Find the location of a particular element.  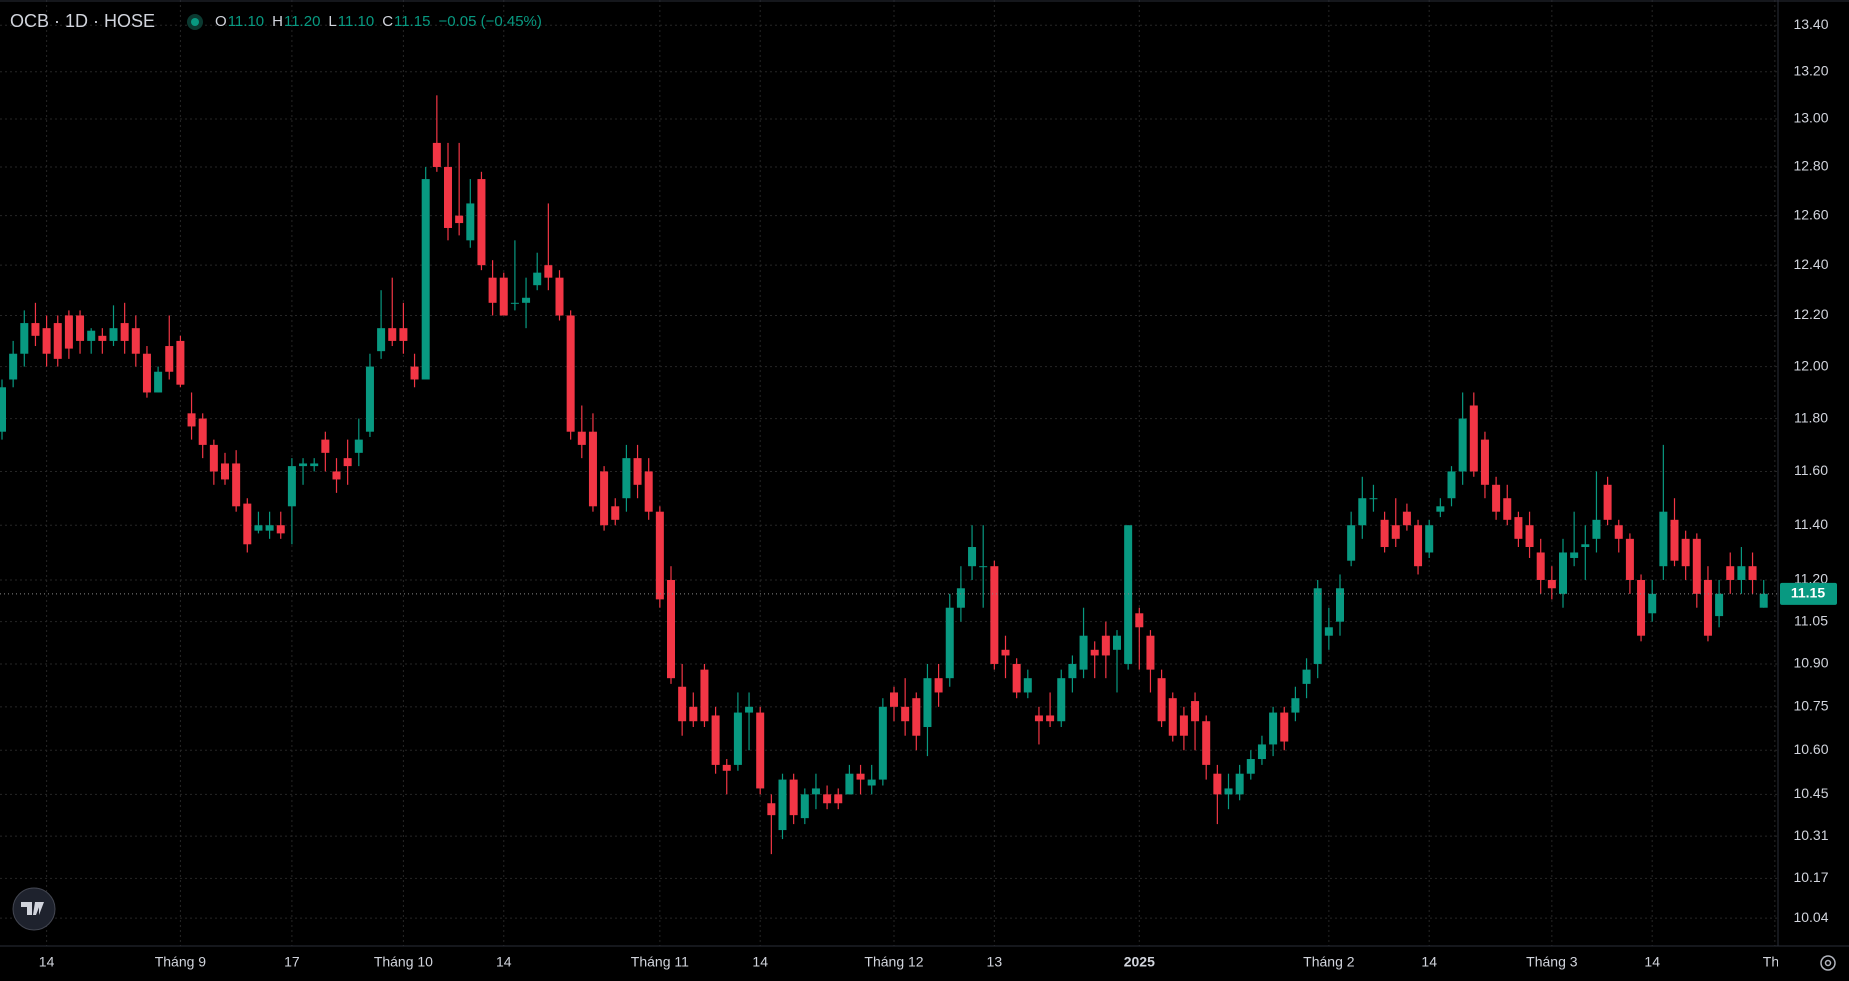

settings-icon is located at coordinates (1828, 963).